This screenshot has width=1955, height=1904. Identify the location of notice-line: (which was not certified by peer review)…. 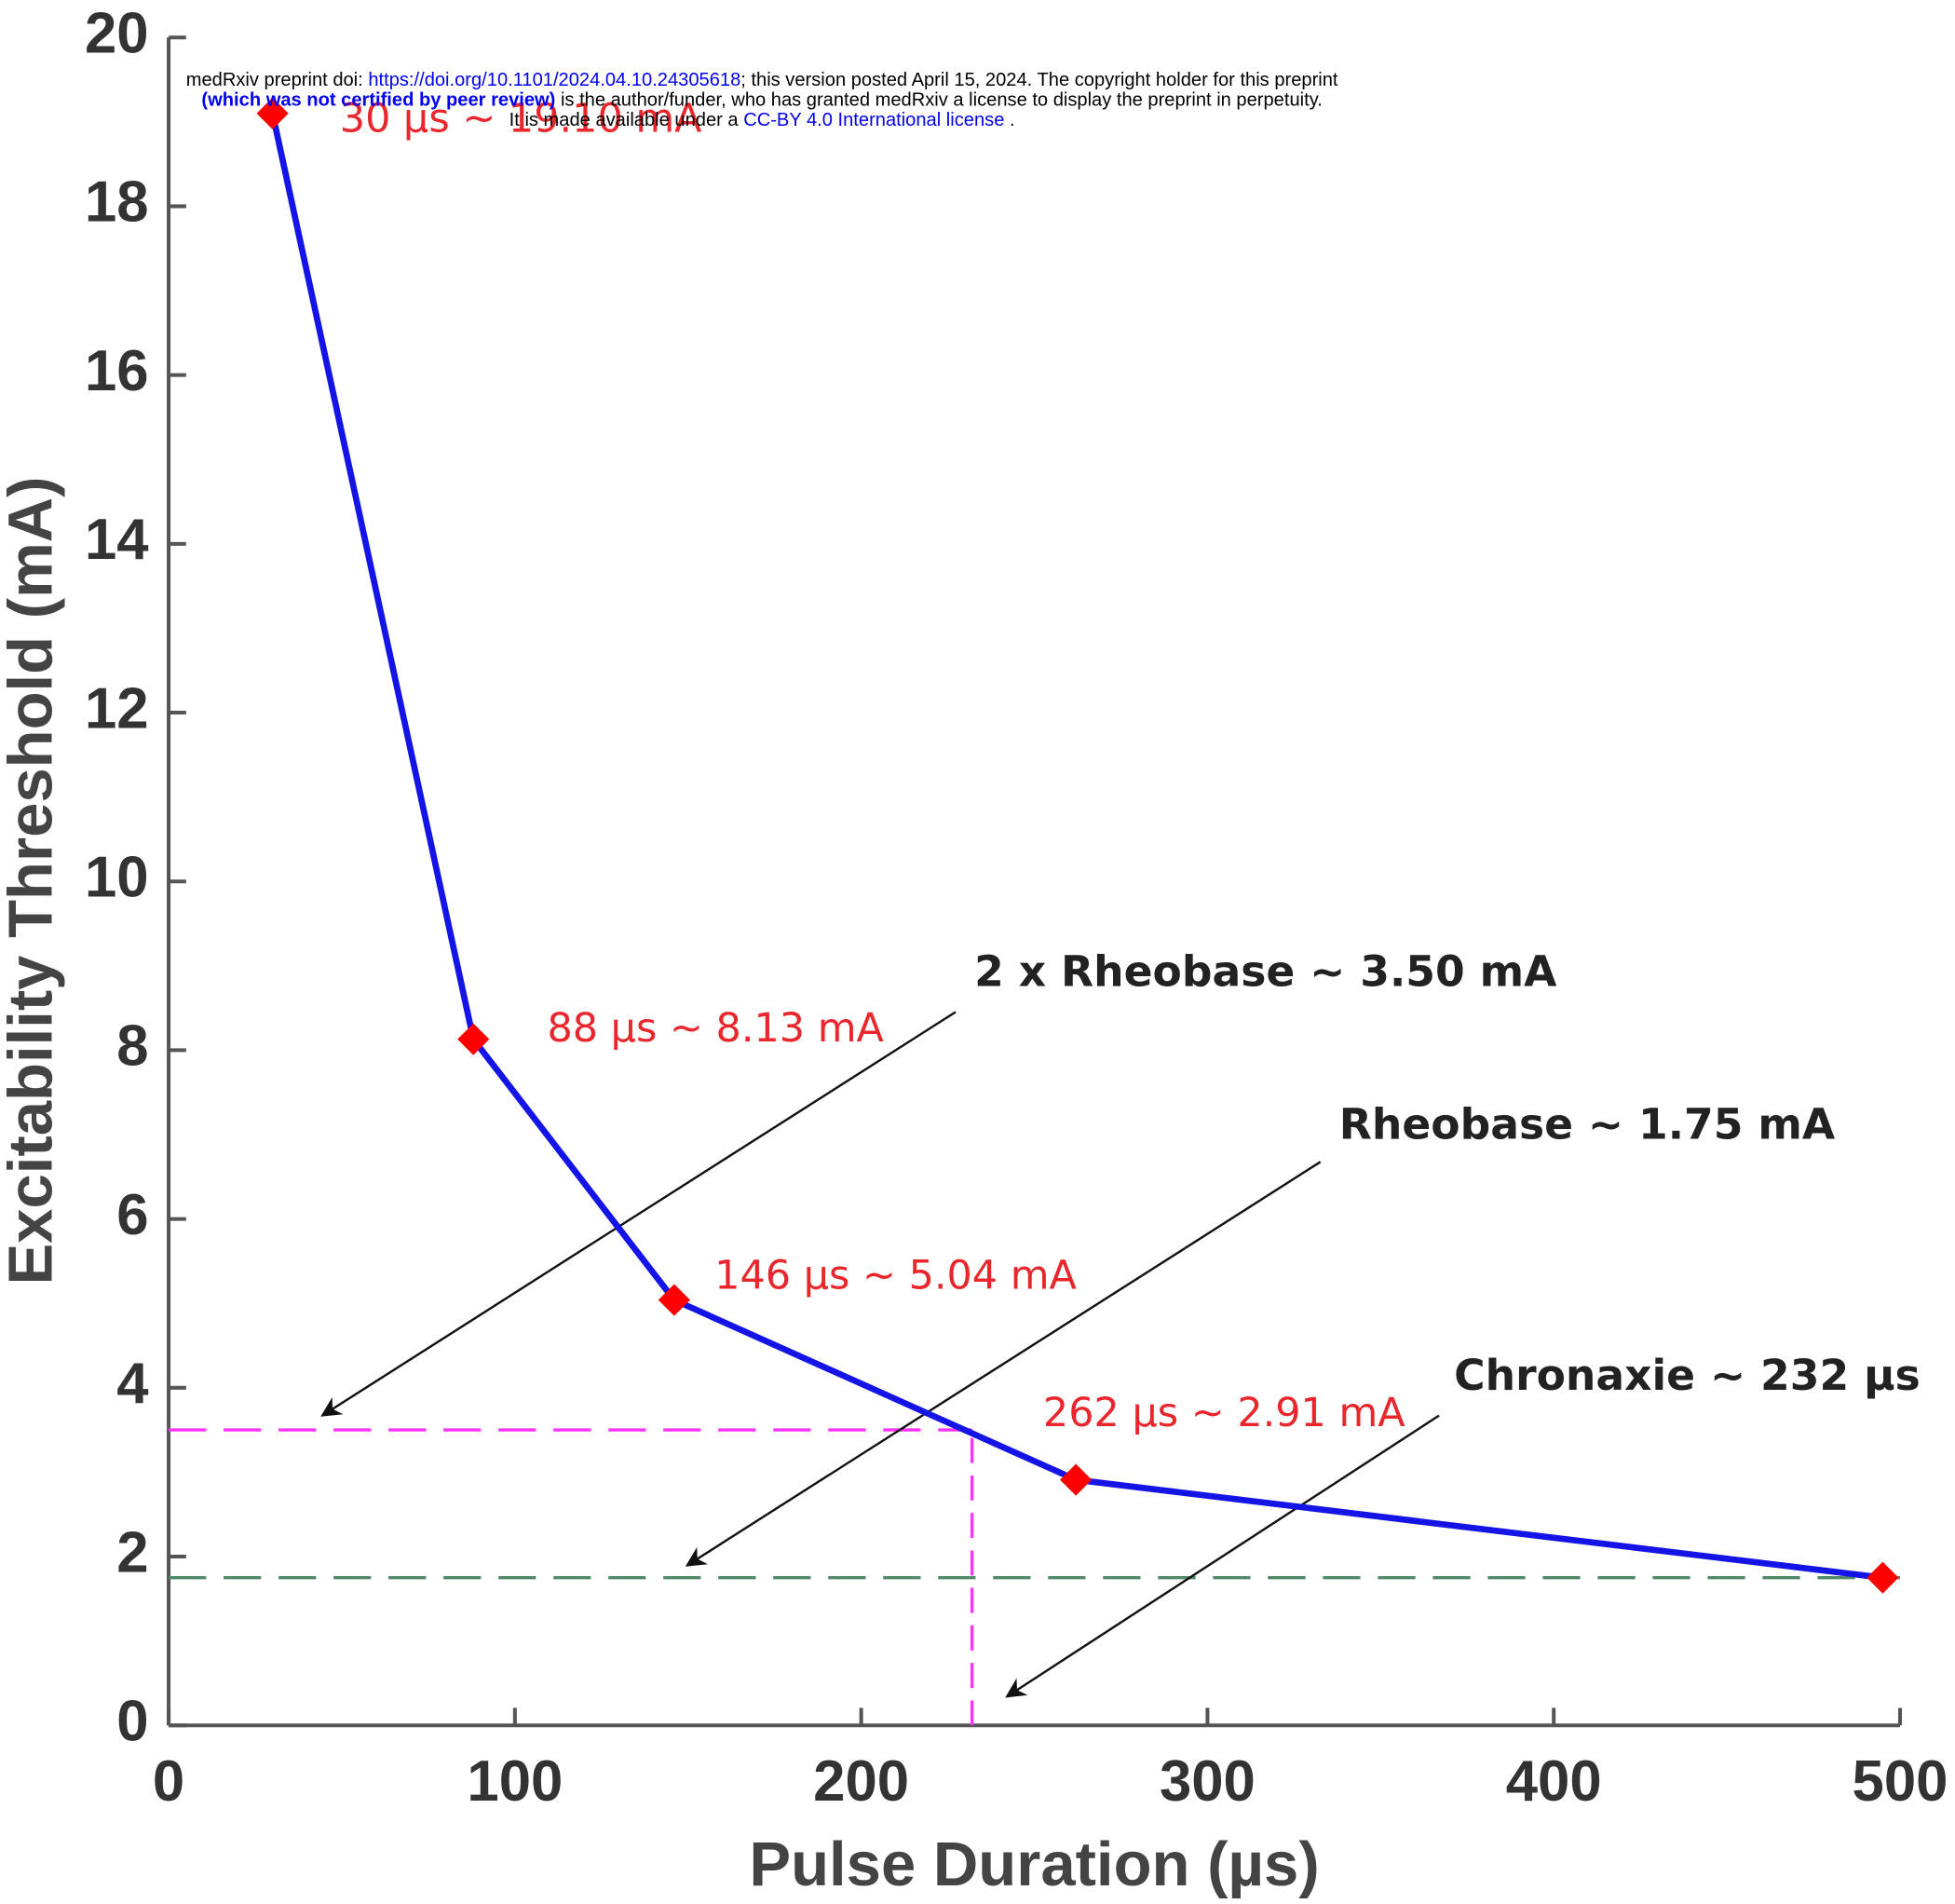
(761, 100).